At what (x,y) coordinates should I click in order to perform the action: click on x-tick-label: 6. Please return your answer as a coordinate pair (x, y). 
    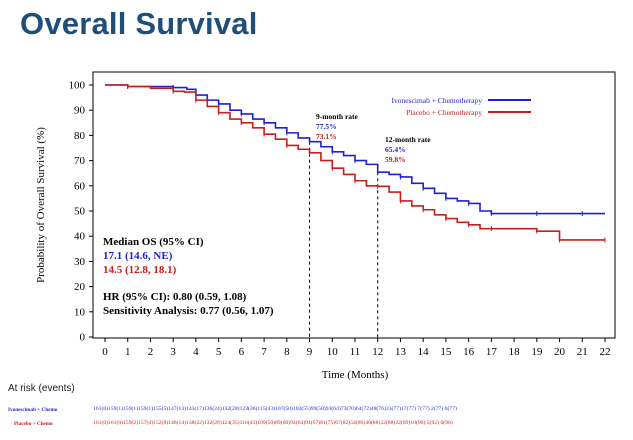
    Looking at the image, I should click on (242, 352).